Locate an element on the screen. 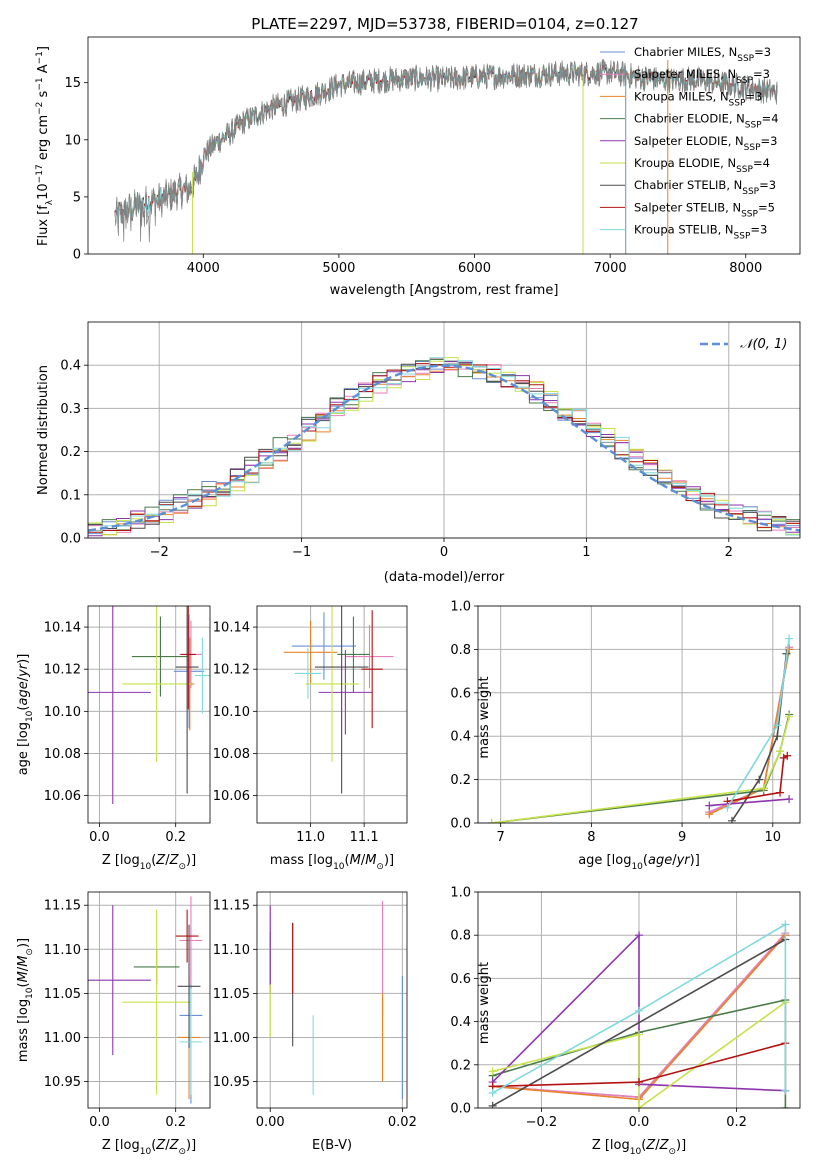 This screenshot has width=819, height=1170. spectrum-data-line is located at coordinates (446, 151).